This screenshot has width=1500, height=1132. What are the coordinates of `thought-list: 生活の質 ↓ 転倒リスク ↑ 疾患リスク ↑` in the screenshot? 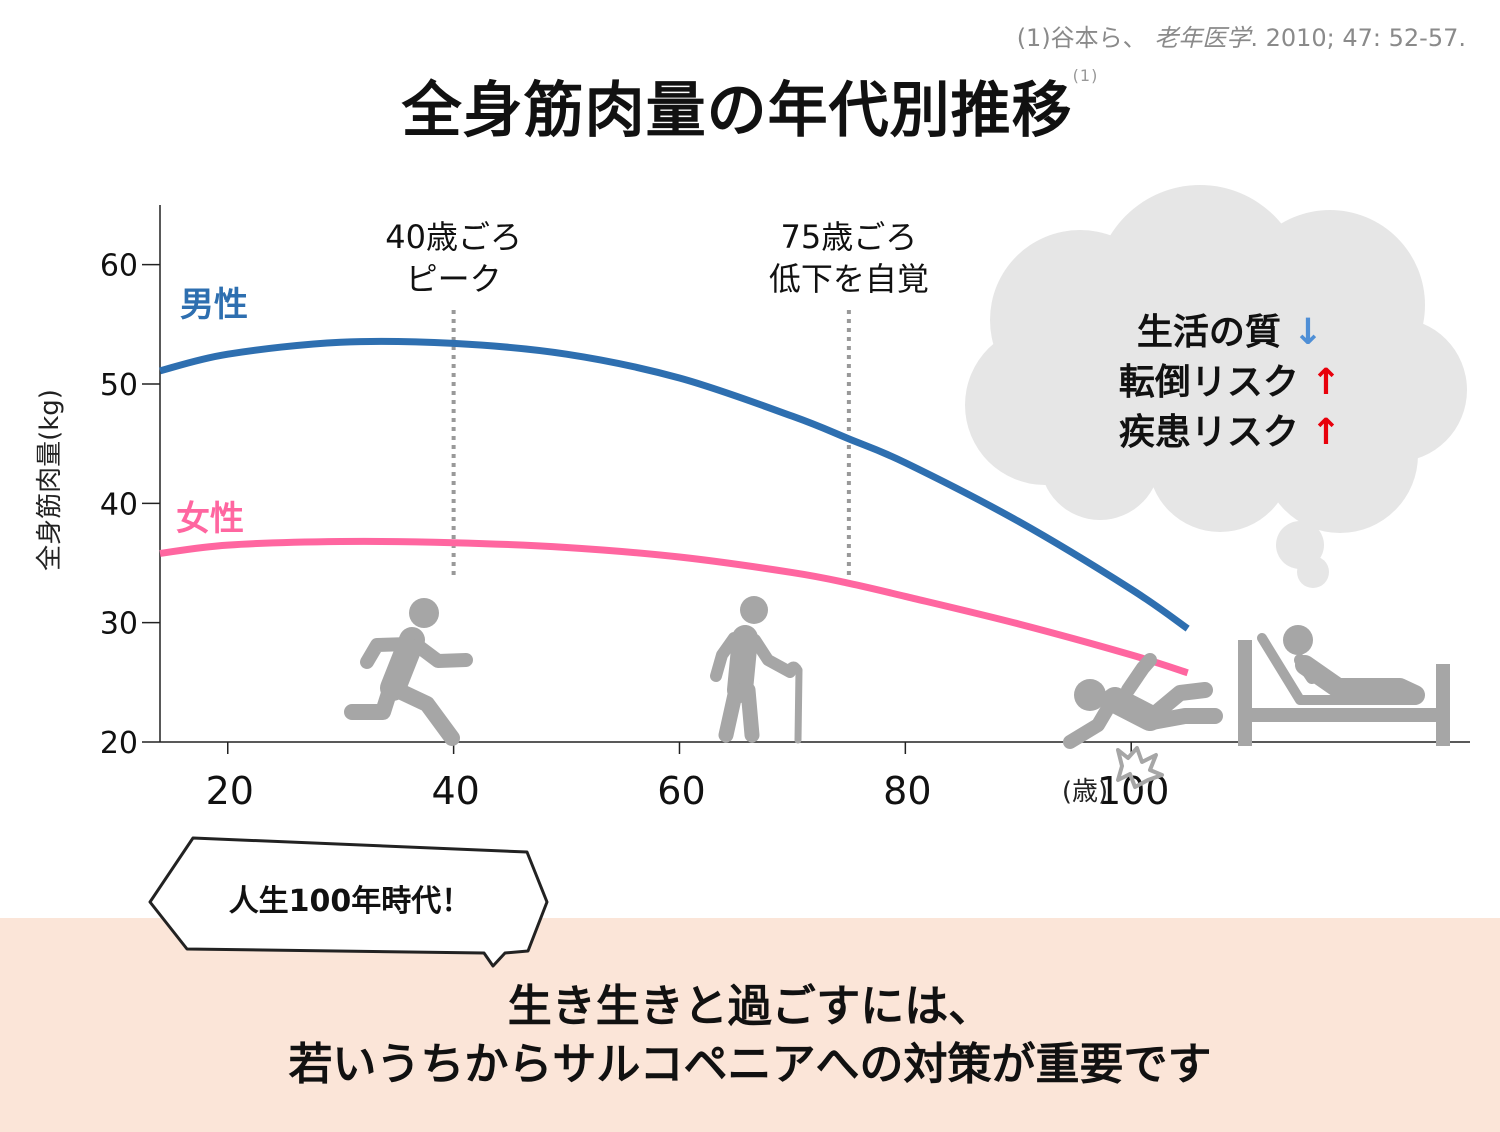 It's located at (1230, 383).